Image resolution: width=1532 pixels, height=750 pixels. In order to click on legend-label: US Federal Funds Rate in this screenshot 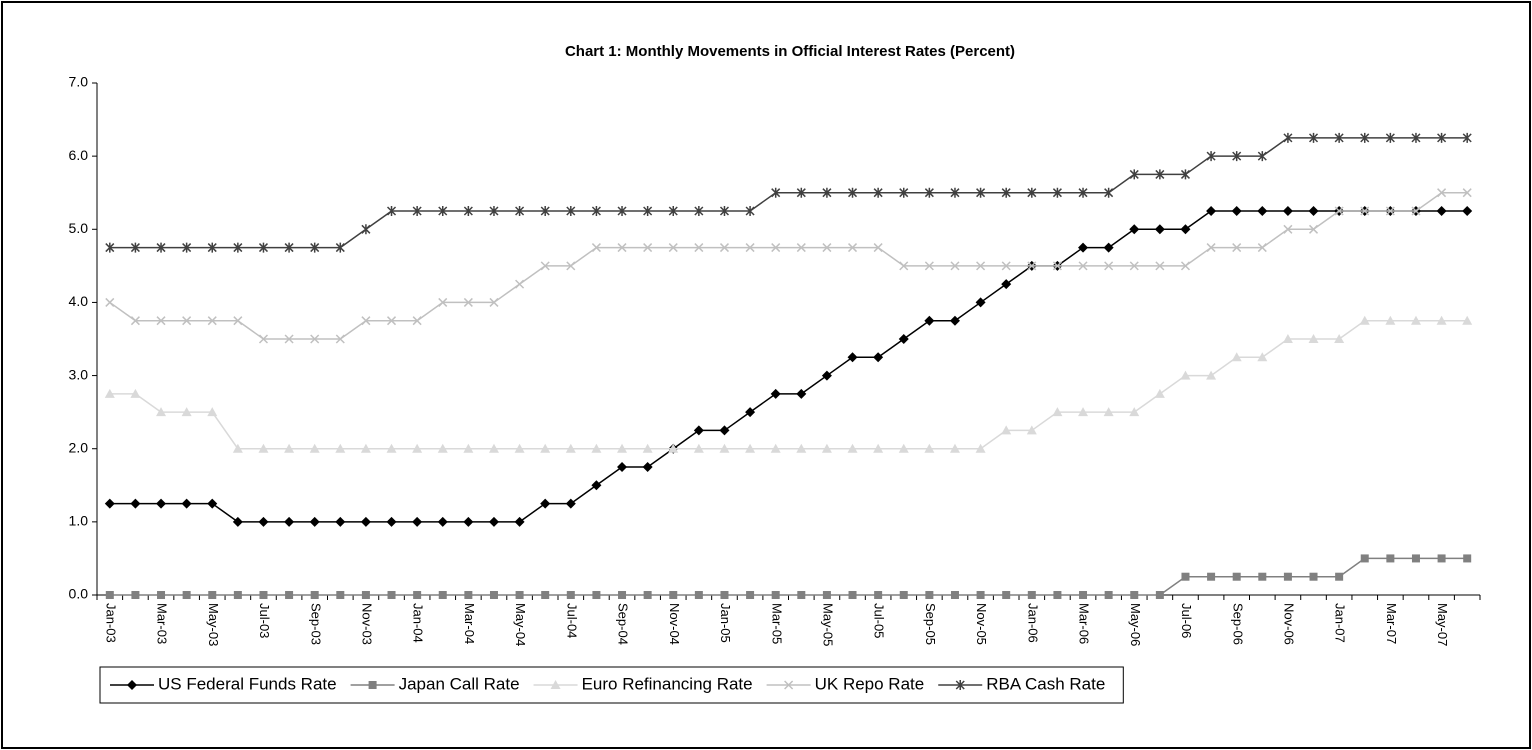, I will do `click(247, 683)`.